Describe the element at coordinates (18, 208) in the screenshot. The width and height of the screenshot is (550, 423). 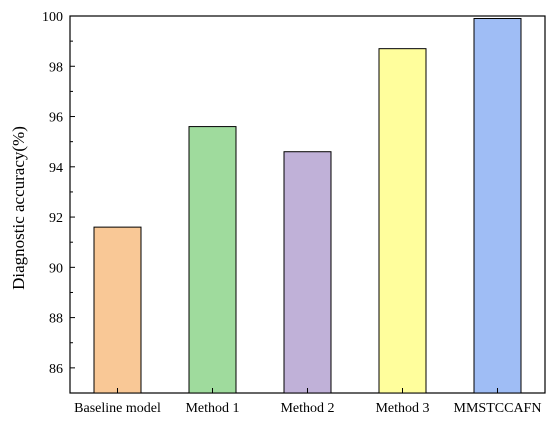
I see `y-axis-label: Diagnostic accuracy(%)` at that location.